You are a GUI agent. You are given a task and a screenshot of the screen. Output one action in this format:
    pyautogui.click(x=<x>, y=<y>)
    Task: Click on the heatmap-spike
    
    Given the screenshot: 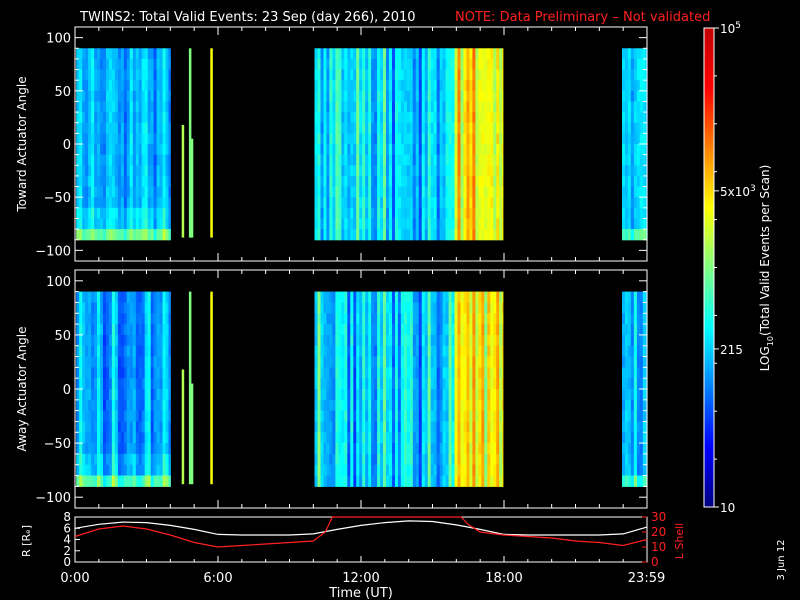 What is the action you would take?
    pyautogui.click(x=192, y=434)
    